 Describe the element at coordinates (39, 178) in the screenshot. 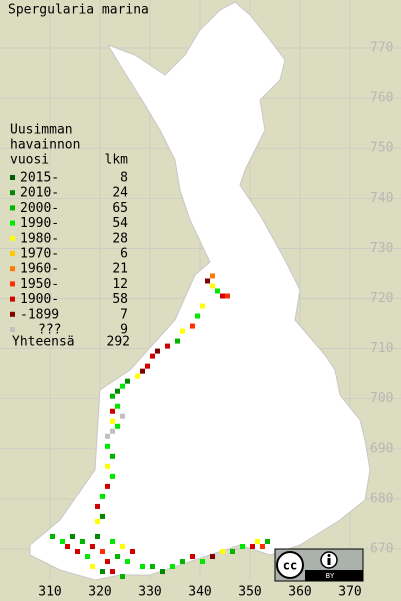

I see `legend-label: 2015-` at that location.